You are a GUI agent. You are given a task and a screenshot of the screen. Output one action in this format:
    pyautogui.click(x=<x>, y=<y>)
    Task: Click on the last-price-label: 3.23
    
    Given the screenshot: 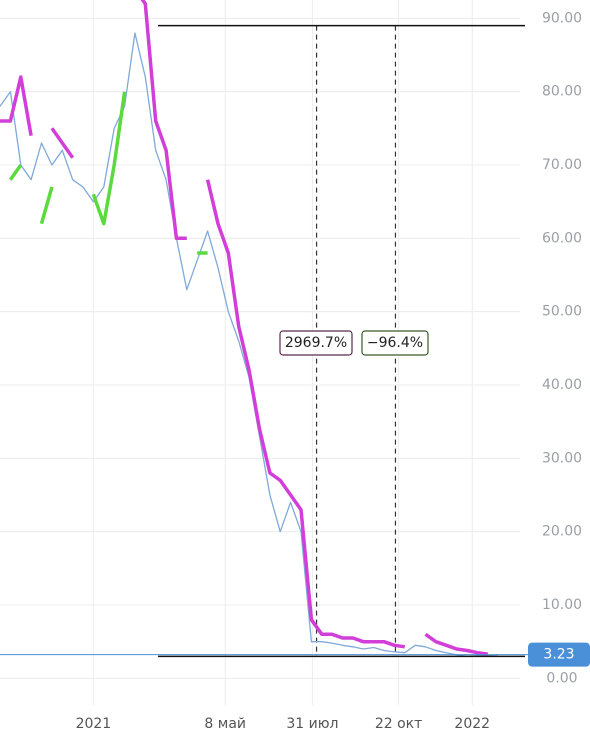 What is the action you would take?
    pyautogui.click(x=558, y=655)
    